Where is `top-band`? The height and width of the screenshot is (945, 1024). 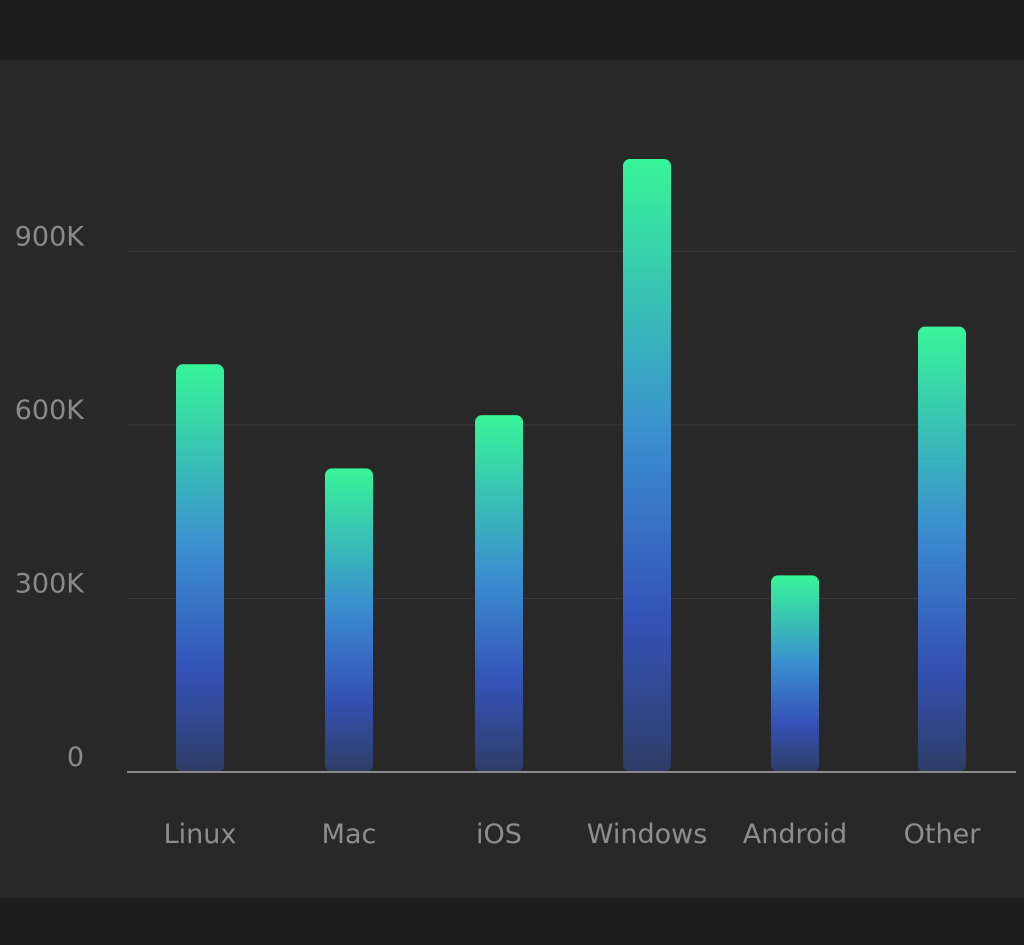 top-band is located at coordinates (512, 30).